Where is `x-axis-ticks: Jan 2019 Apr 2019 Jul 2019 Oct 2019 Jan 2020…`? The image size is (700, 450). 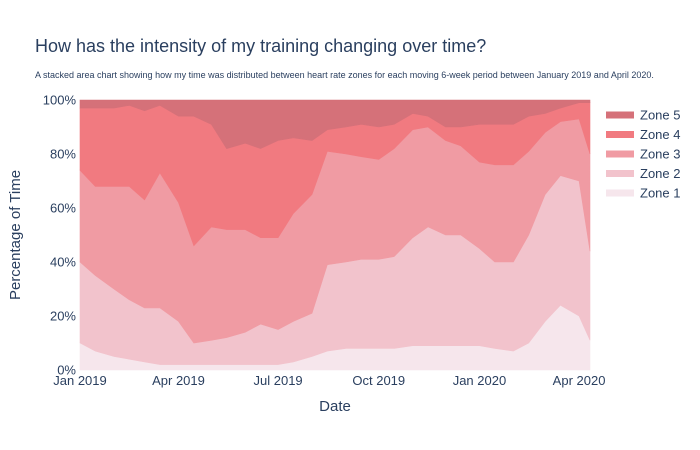
x-axis-ticks: Jan 2019 Apr 2019 Jul 2019 Oct 2019 Jan 2020… is located at coordinates (329, 380).